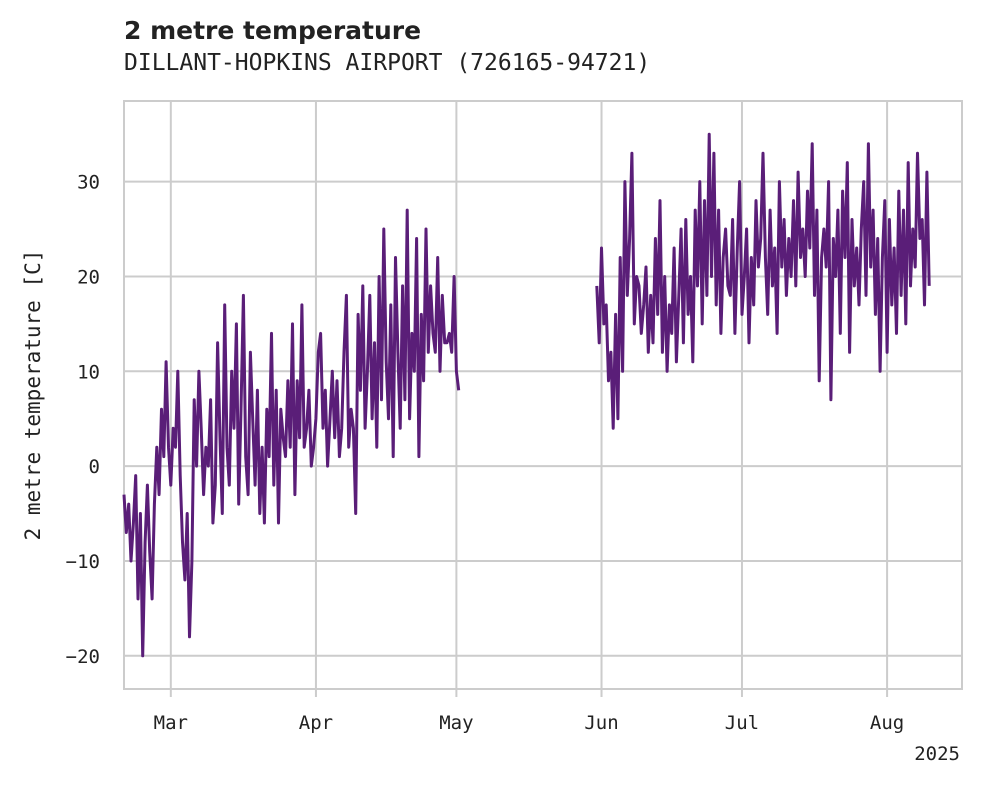 Image resolution: width=981 pixels, height=785 pixels. I want to click on x-tick-labels: Mar Apr May Jun Jul Aug, so click(529, 723).